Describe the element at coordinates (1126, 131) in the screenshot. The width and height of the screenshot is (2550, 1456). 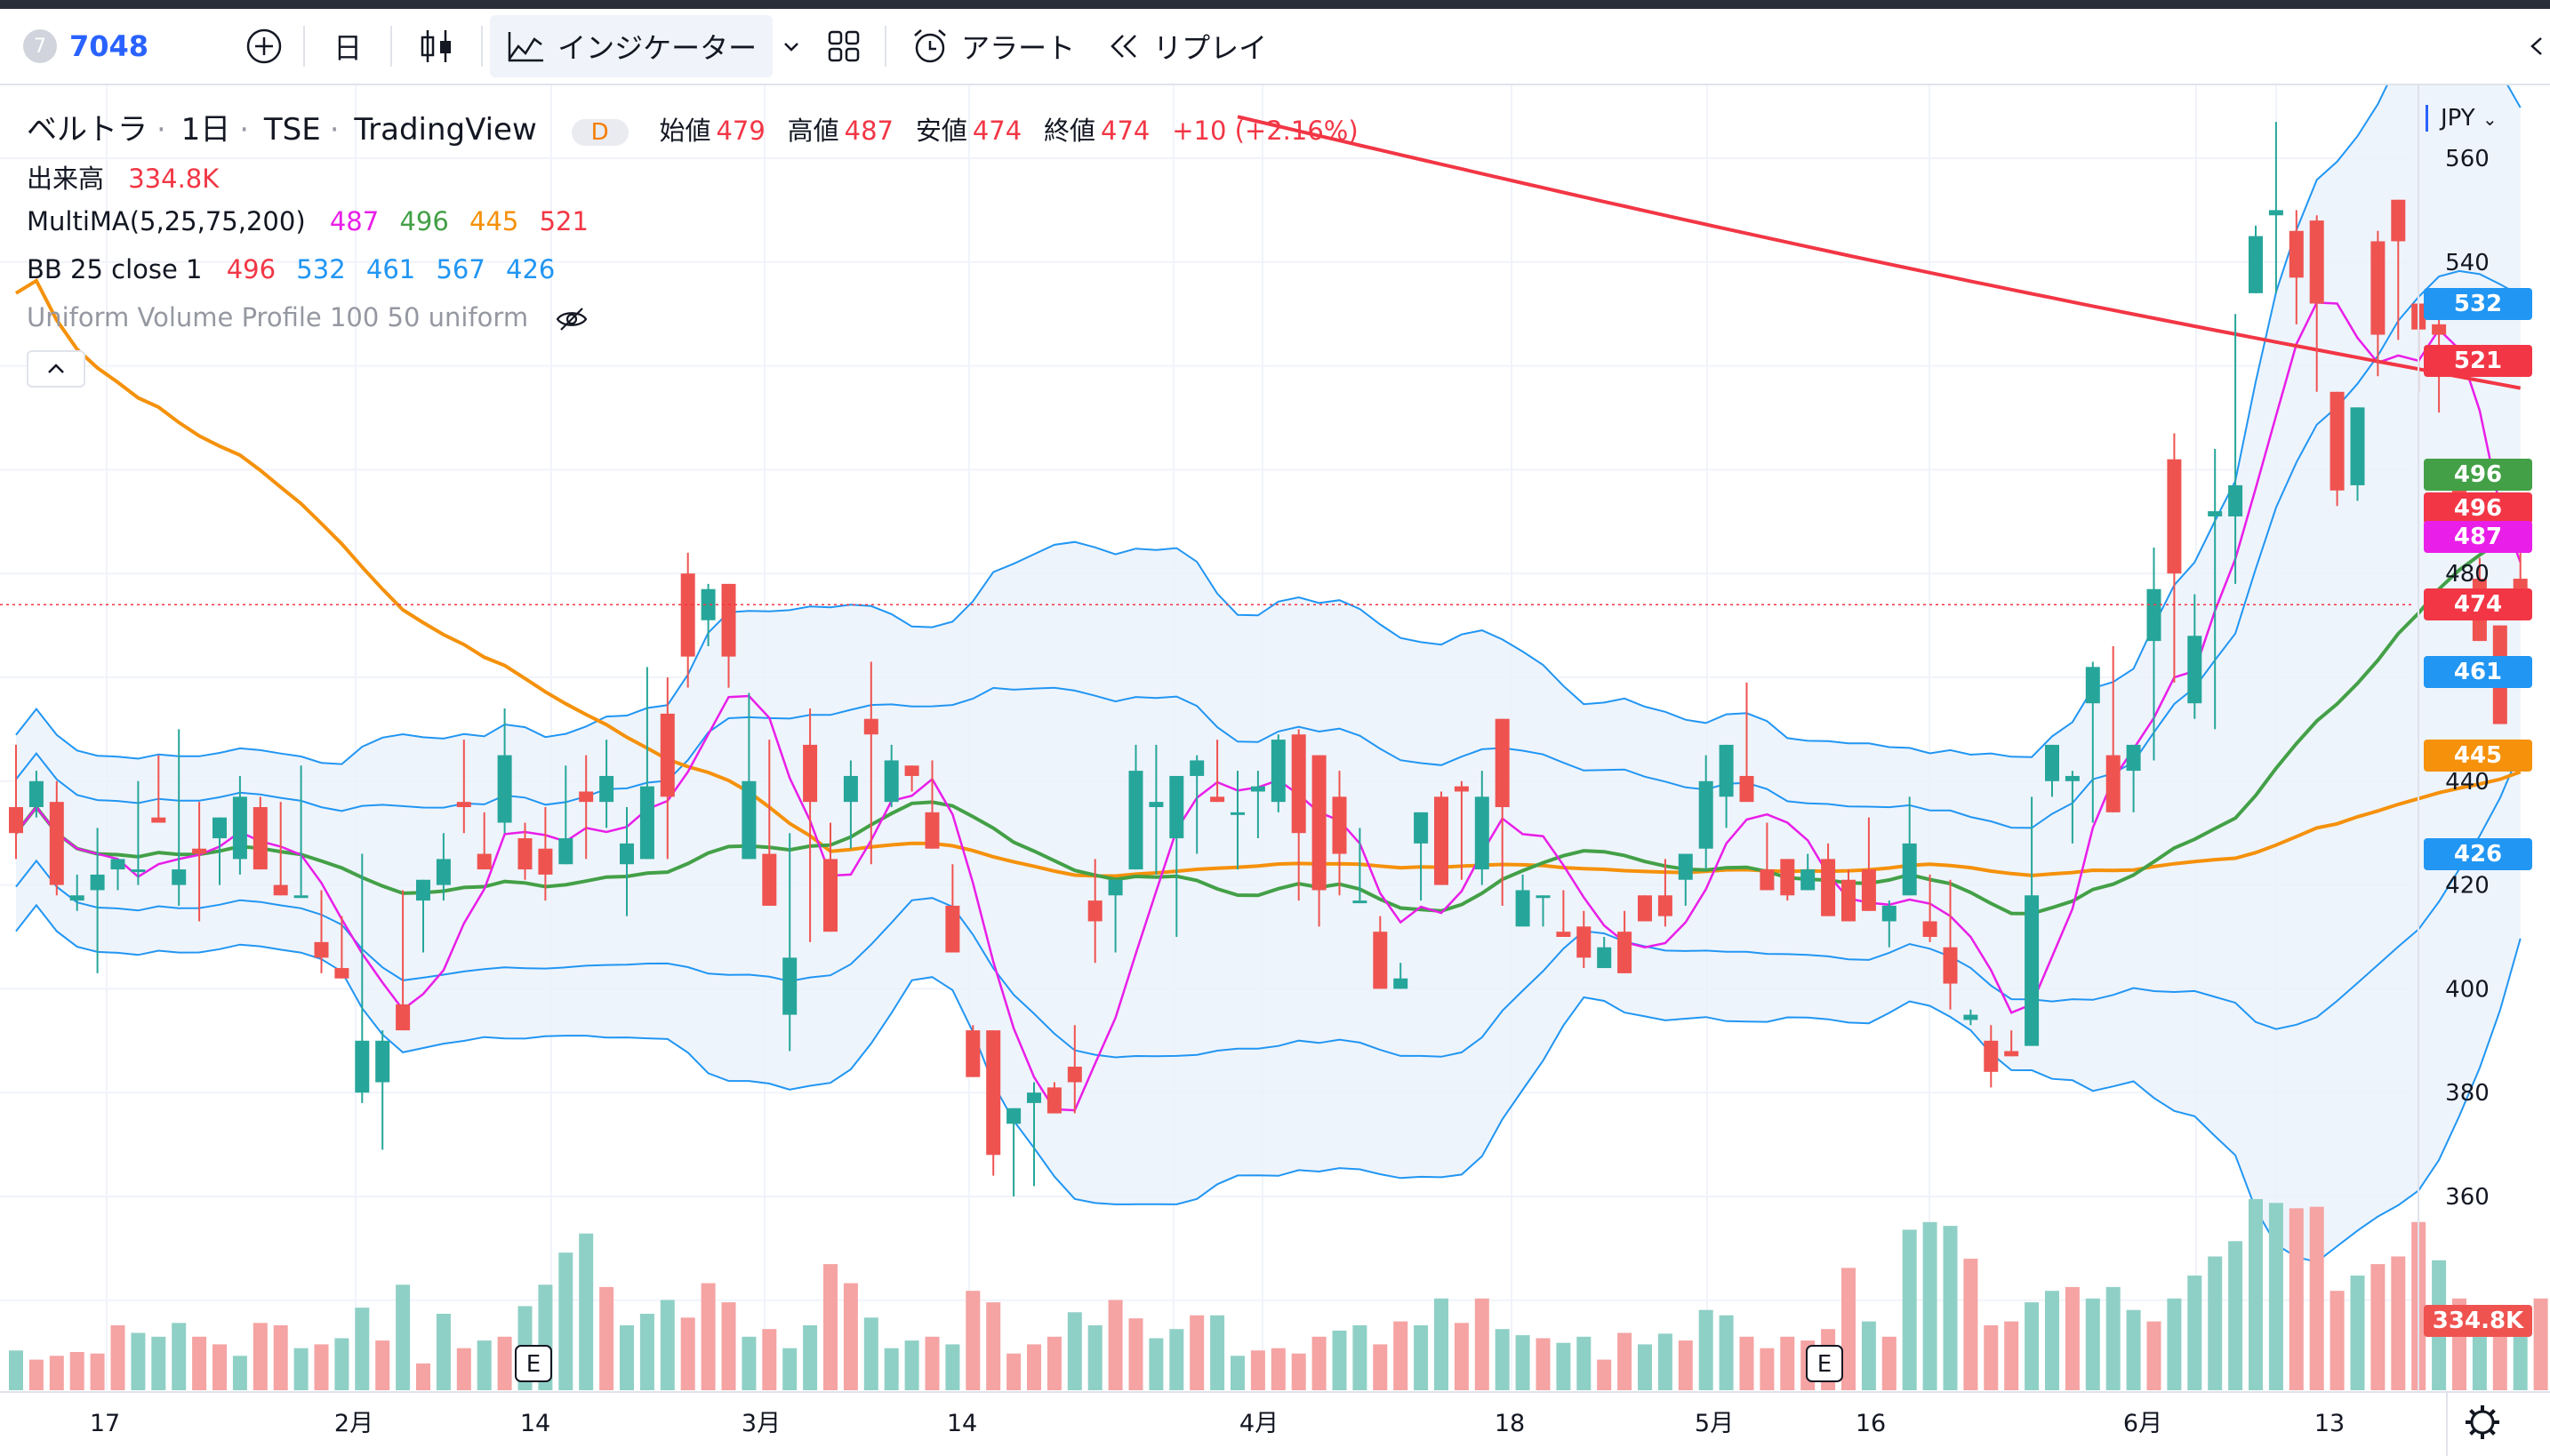
I see `ohlc-close-value: 474` at that location.